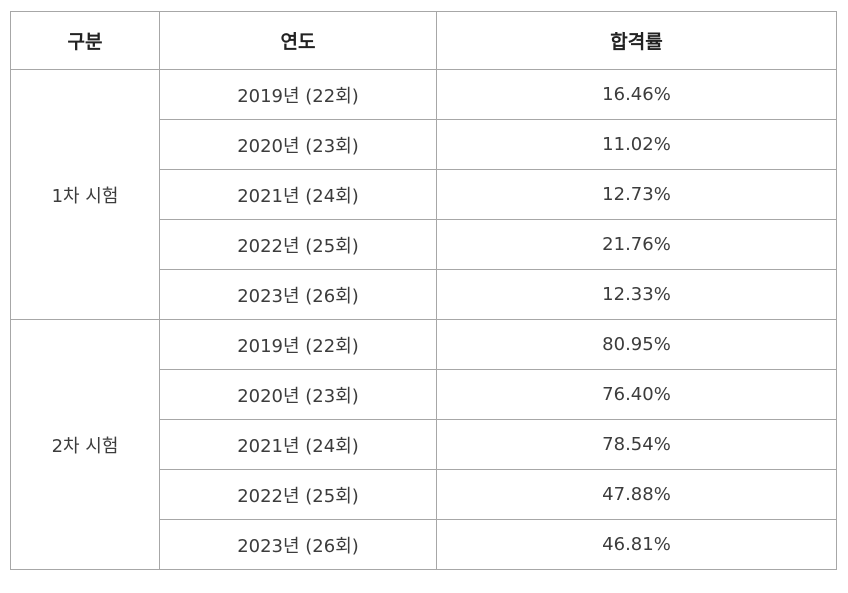 The height and width of the screenshot is (593, 848). What do you see at coordinates (636, 94) in the screenshot?
I see `pass-rate-cell: 16.46%` at bounding box center [636, 94].